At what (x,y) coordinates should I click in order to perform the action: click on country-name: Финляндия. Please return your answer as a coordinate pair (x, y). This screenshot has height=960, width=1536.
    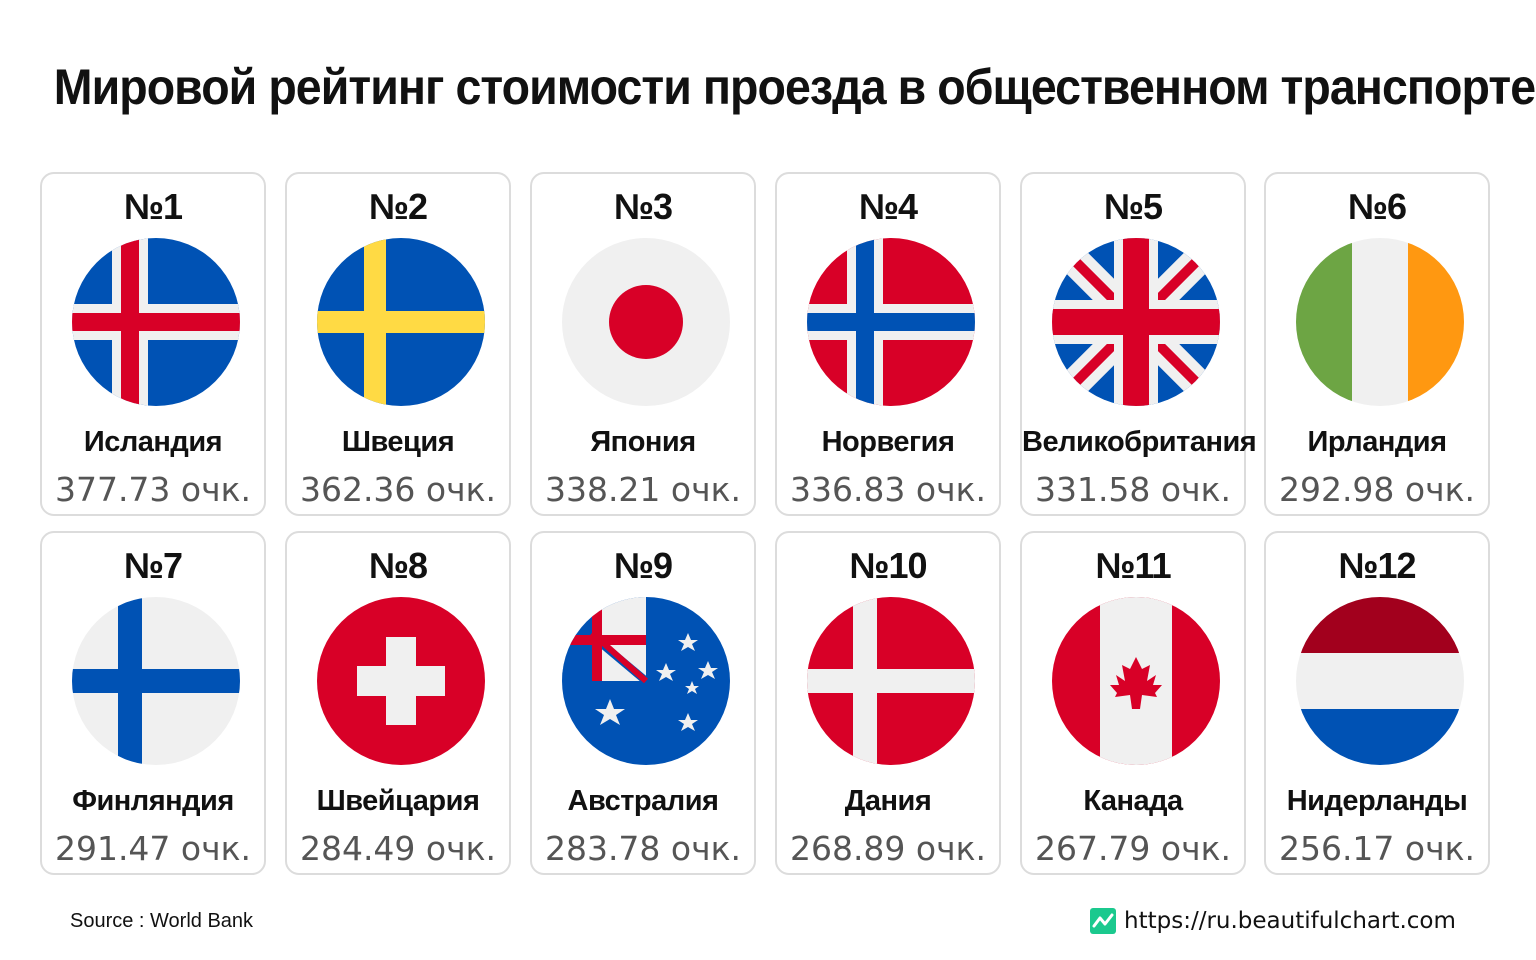
    Looking at the image, I should click on (153, 801).